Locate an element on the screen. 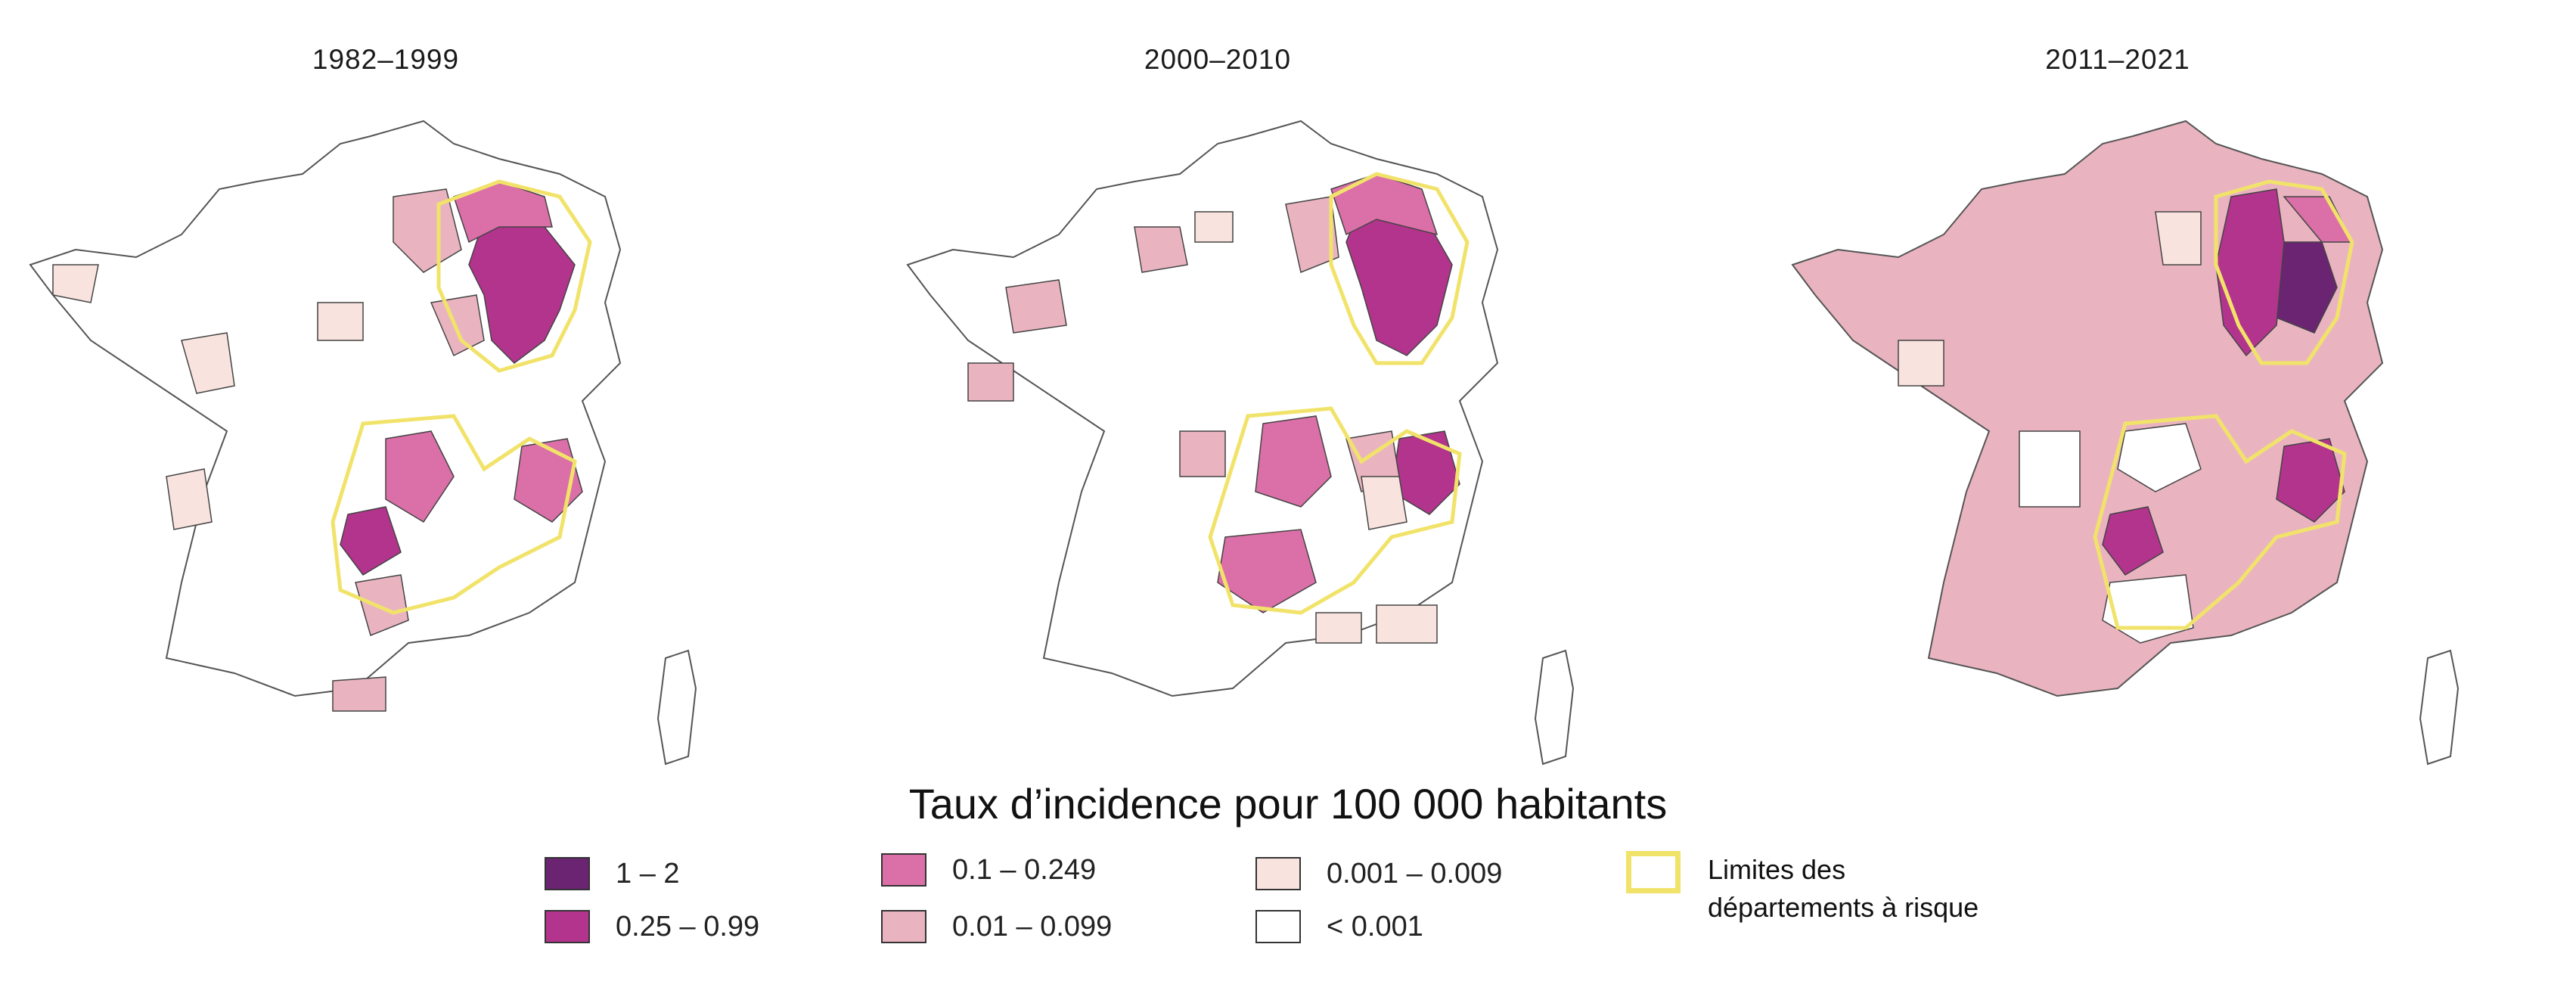 The height and width of the screenshot is (1000, 2576). risk-label-line2: départements à risque is located at coordinates (1843, 907).